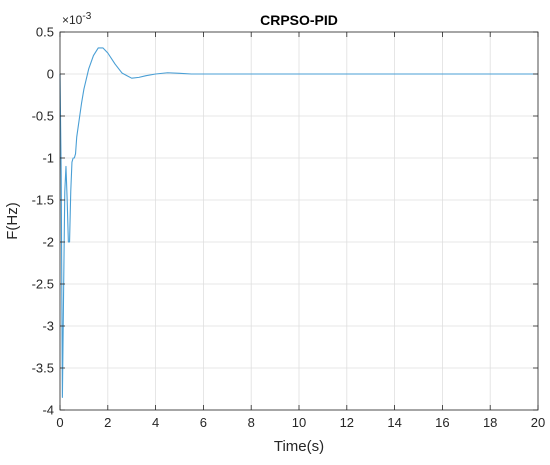  Describe the element at coordinates (72, 20) in the screenshot. I see `y-multiplier-base: ×10` at that location.